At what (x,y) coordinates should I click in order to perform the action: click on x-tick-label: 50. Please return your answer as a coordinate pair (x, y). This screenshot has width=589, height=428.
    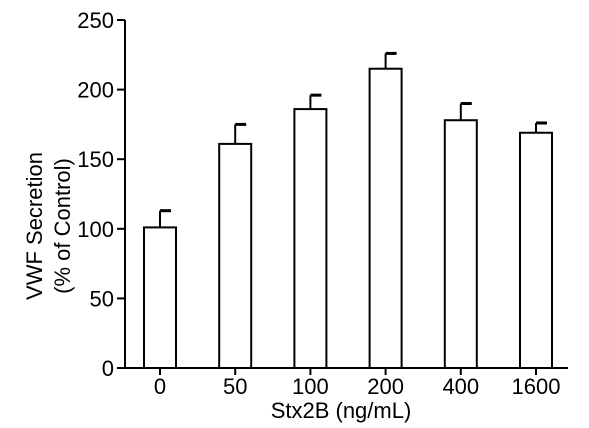
    Looking at the image, I should click on (235, 386).